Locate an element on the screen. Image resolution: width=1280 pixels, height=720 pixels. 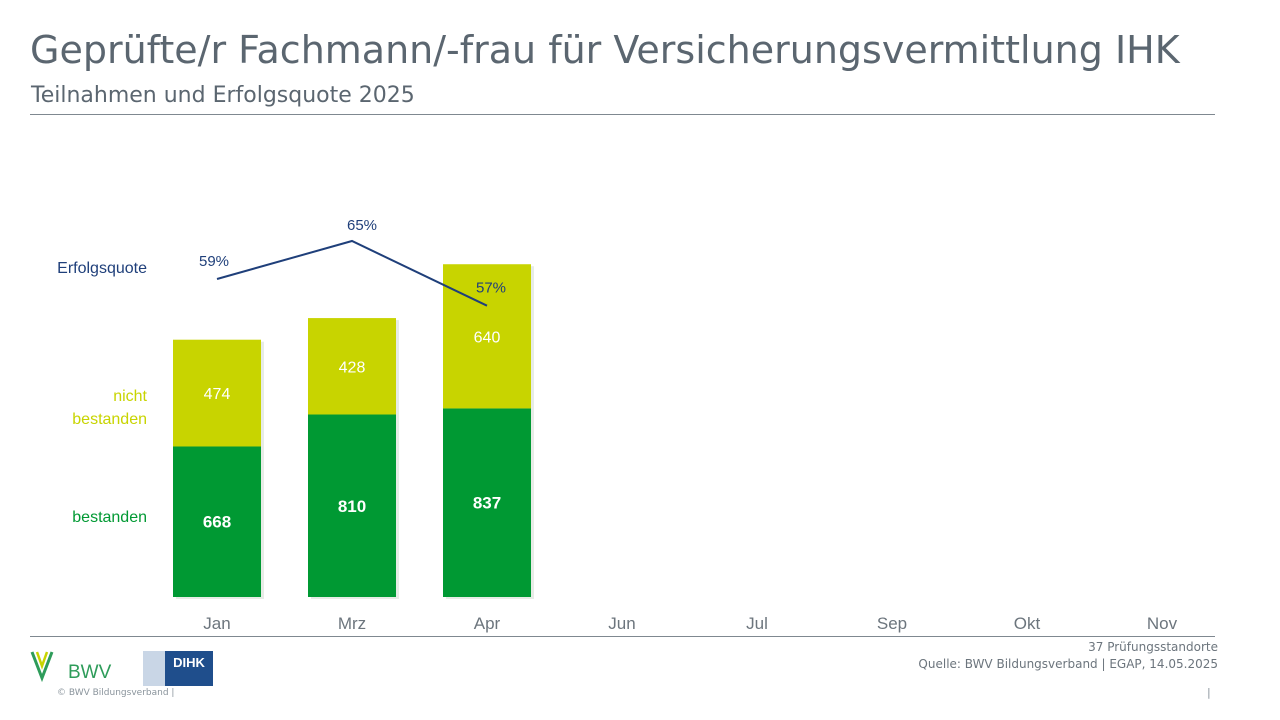
x-tick-mrz: Mrz is located at coordinates (352, 623).